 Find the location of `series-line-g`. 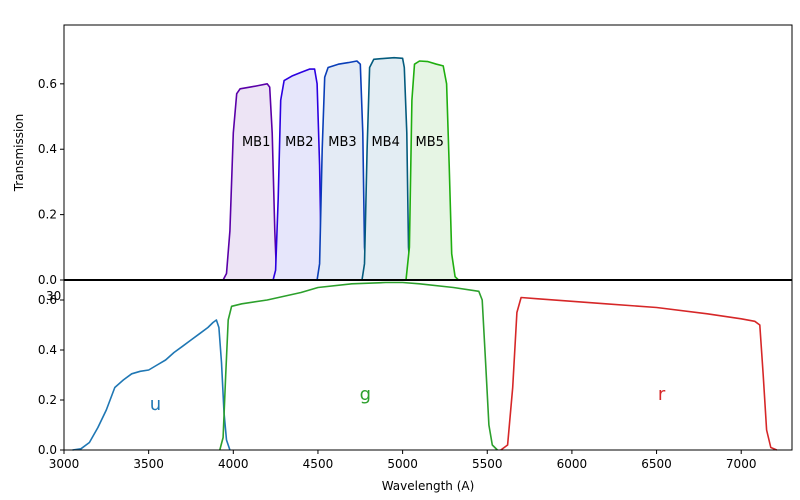

series-line-g is located at coordinates (358, 366).